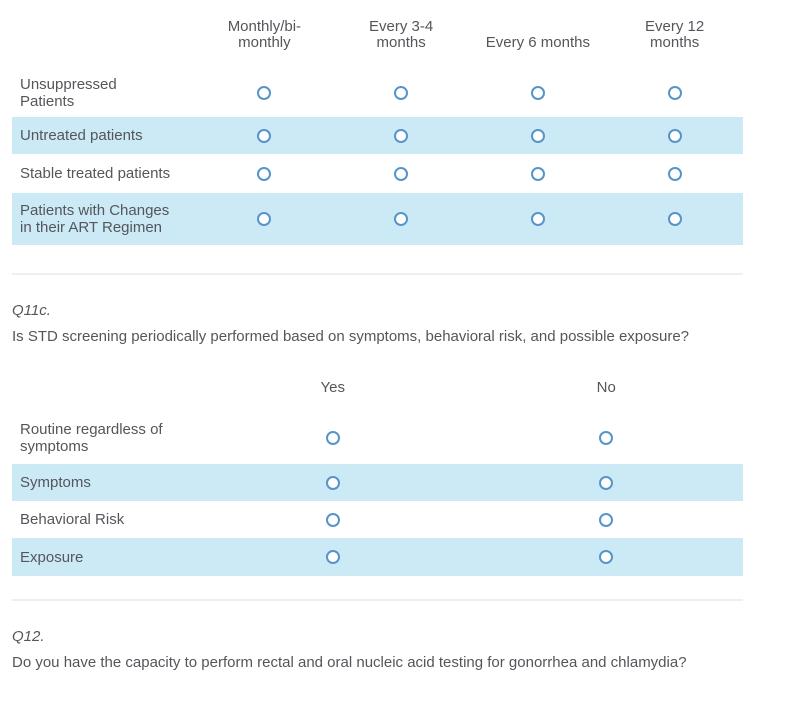 Image resolution: width=792 pixels, height=707 pixels. What do you see at coordinates (332, 482) in the screenshot?
I see `radio-symptoms-yes` at bounding box center [332, 482].